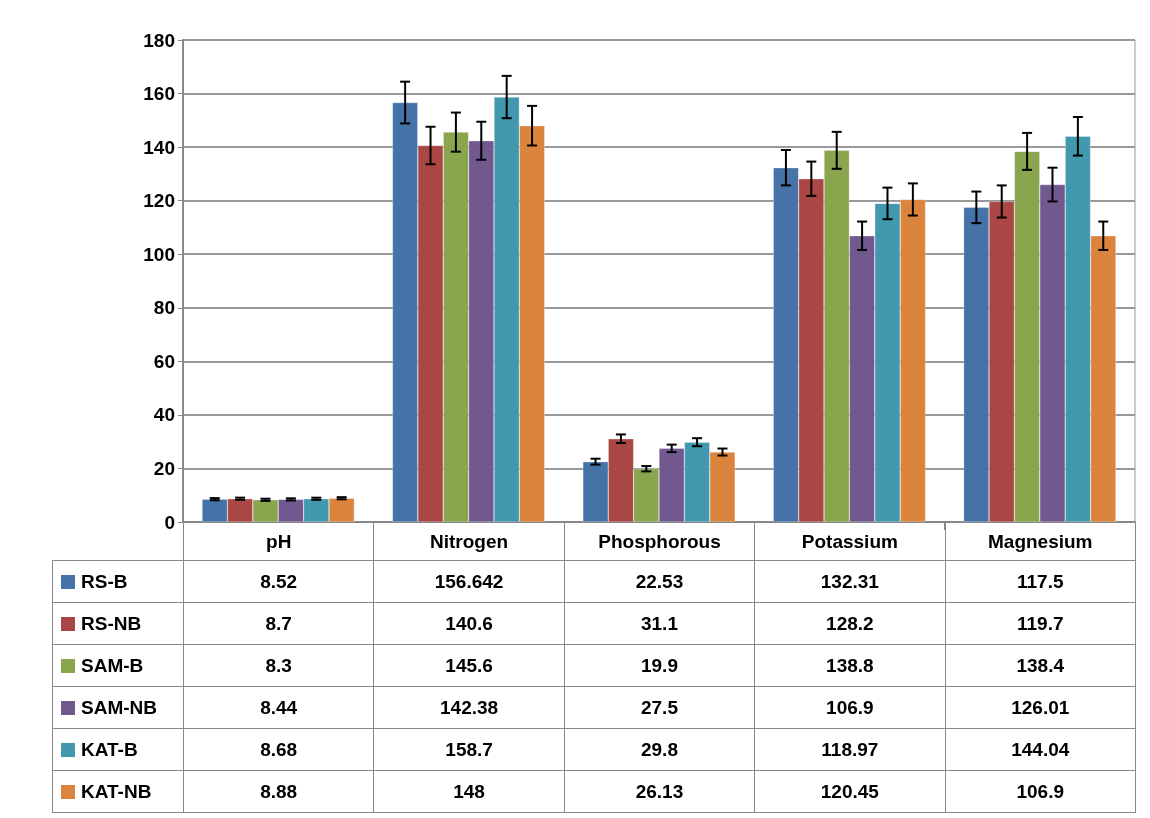 The width and height of the screenshot is (1150, 818). I want to click on y-tick-label: 40, so click(164, 415).